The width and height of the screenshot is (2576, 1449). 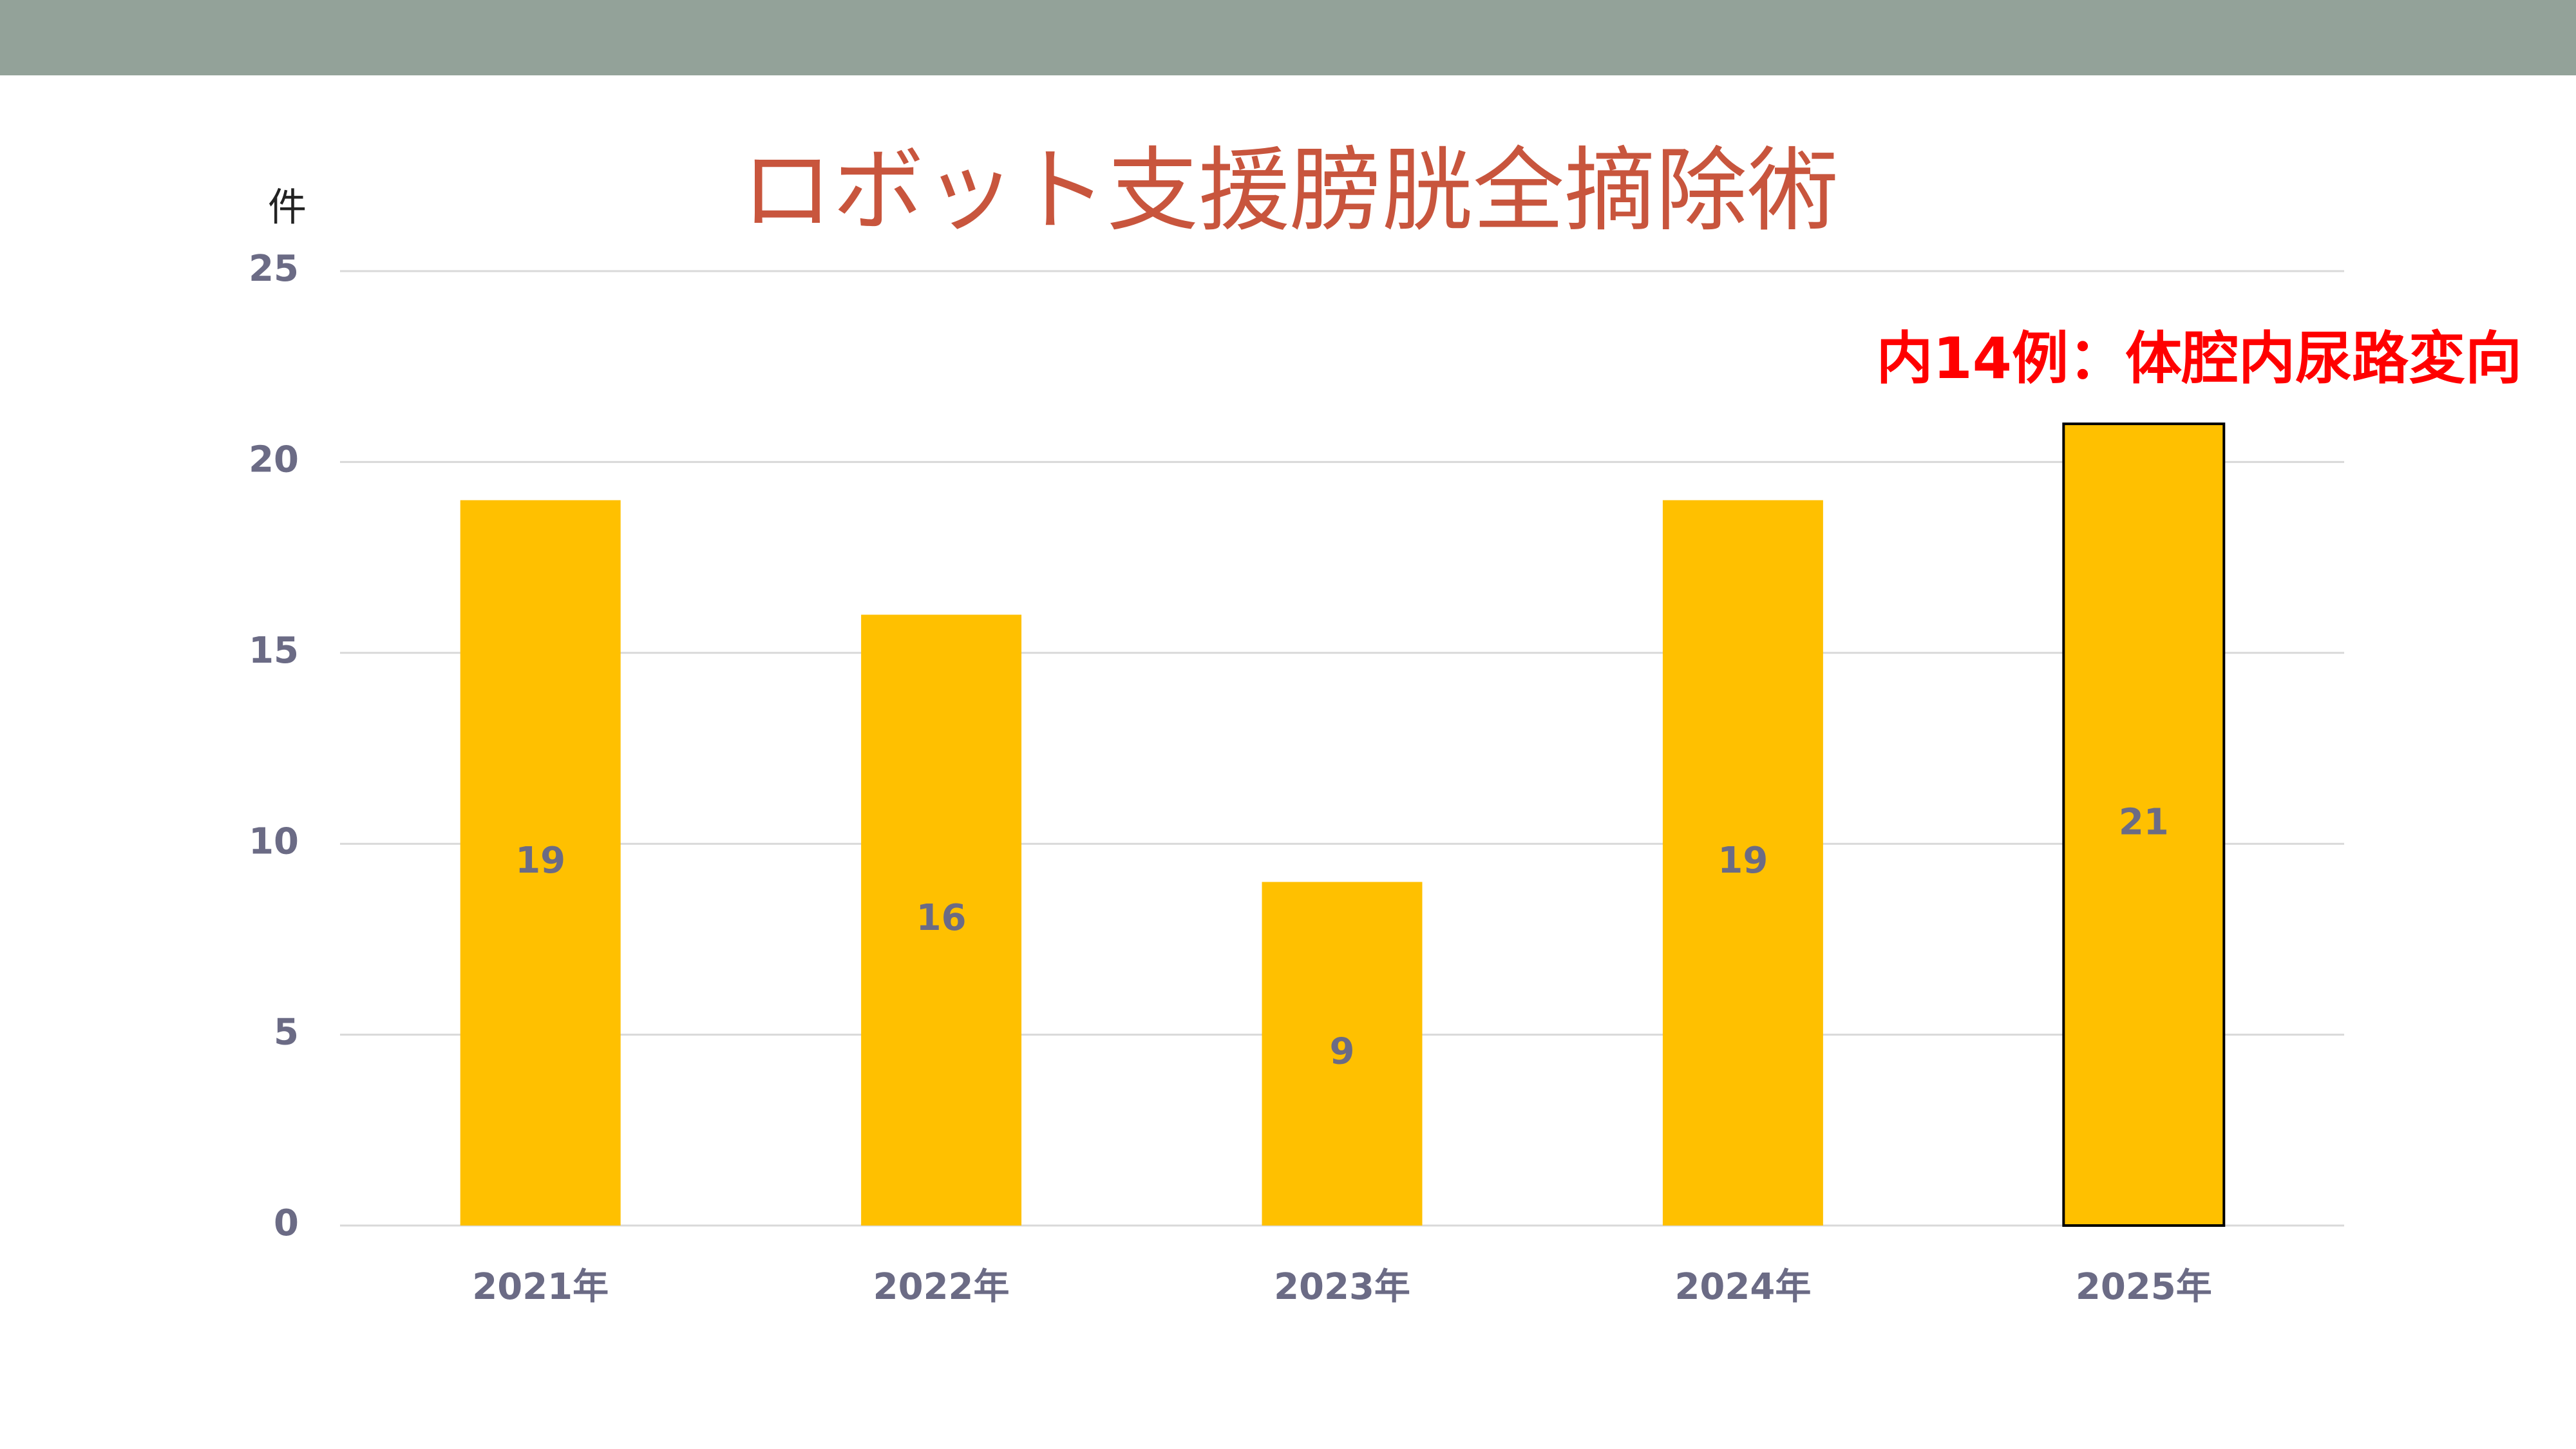 What do you see at coordinates (1288, 38) in the screenshot?
I see `top-band` at bounding box center [1288, 38].